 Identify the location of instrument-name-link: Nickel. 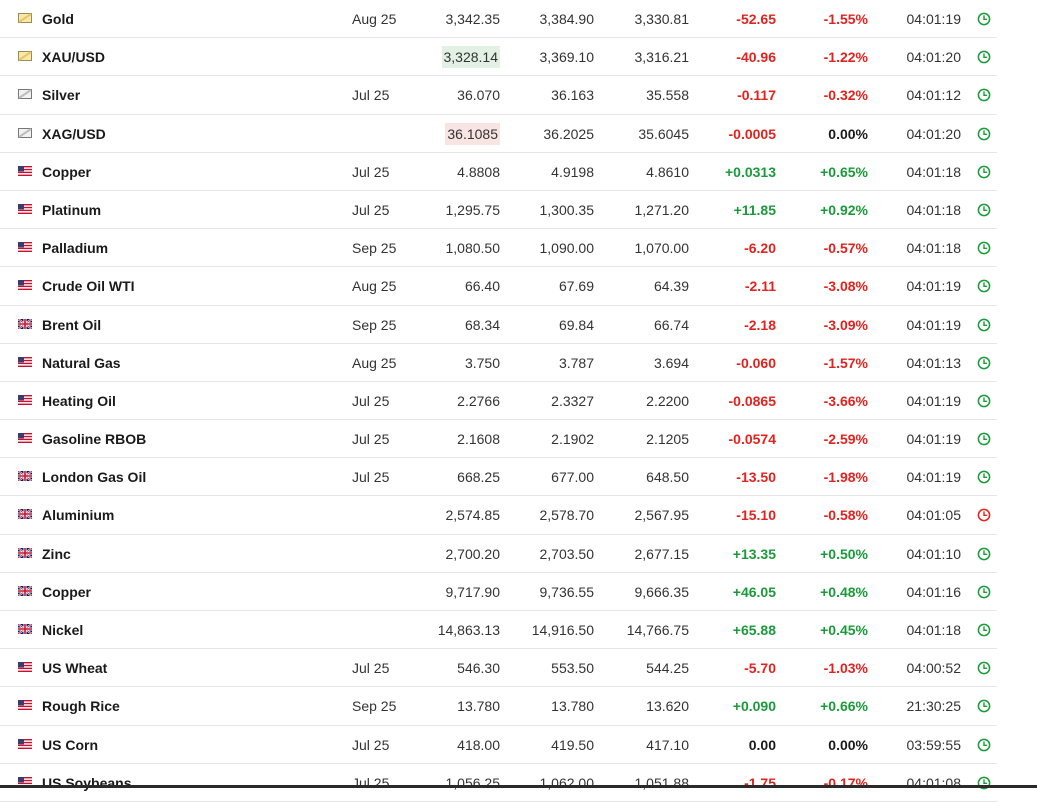
(63, 630).